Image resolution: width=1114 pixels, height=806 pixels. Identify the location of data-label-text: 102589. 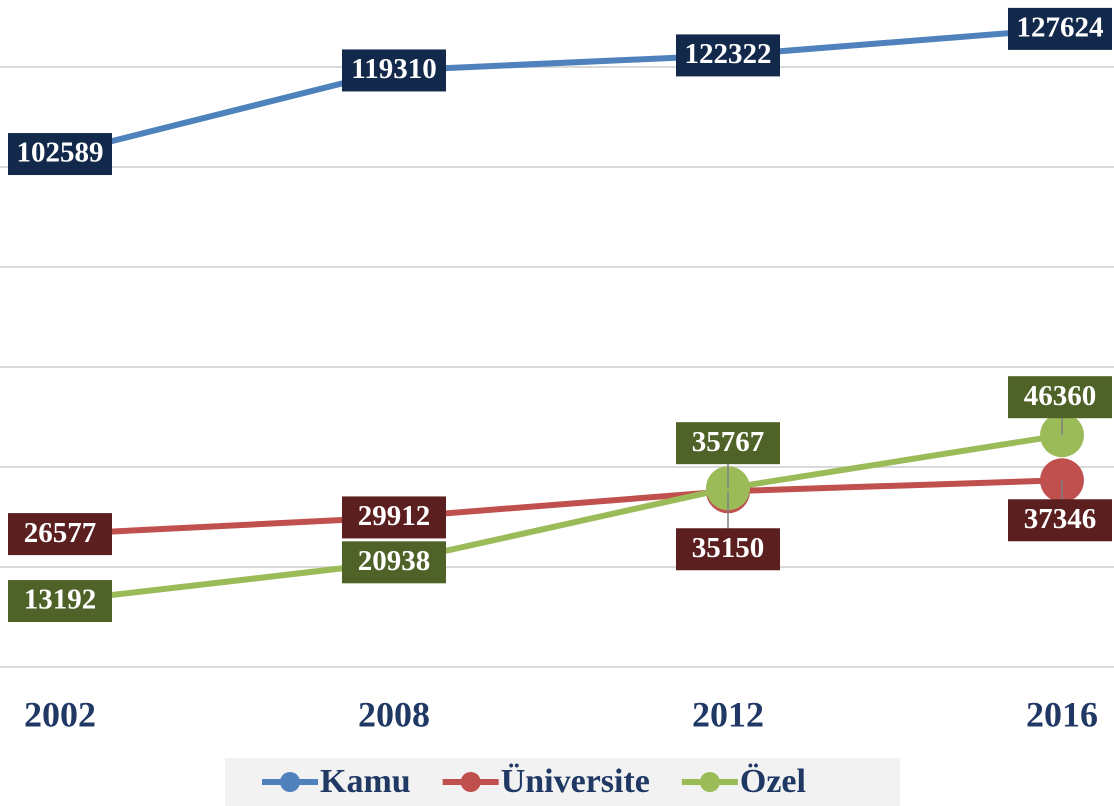
(60, 153).